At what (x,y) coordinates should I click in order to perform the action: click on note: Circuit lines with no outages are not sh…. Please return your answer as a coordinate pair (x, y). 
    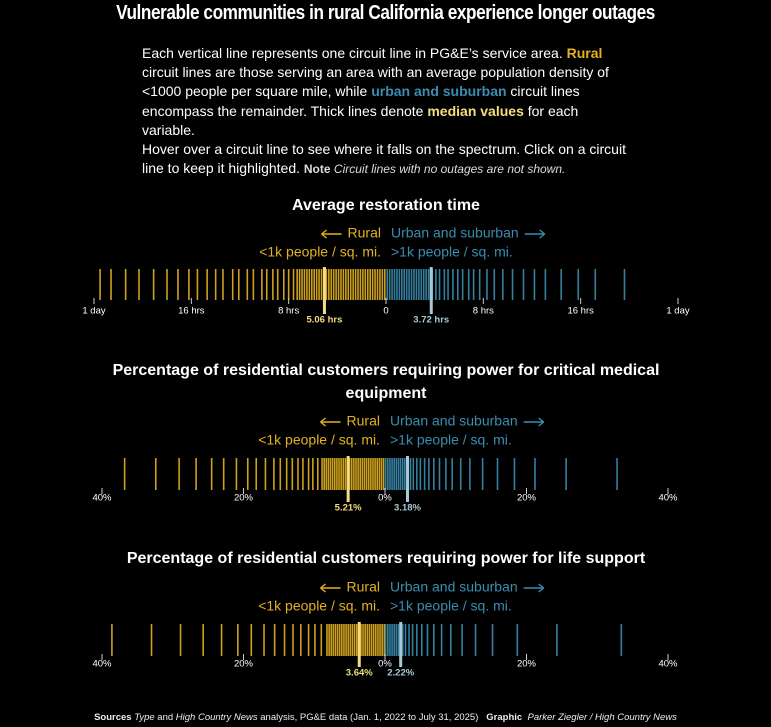
    Looking at the image, I should click on (448, 169).